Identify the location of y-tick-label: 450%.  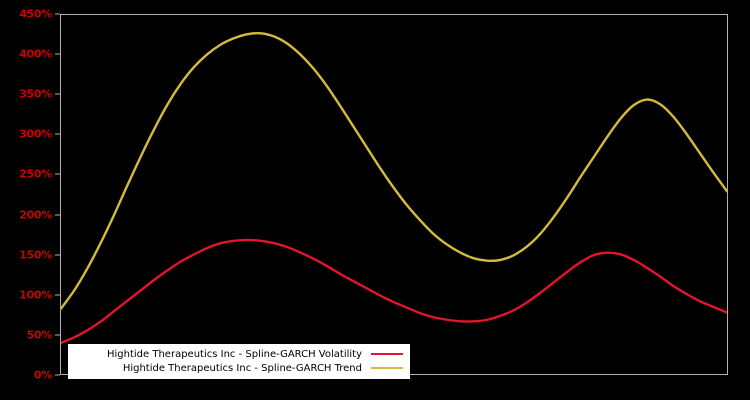
(35, 14).